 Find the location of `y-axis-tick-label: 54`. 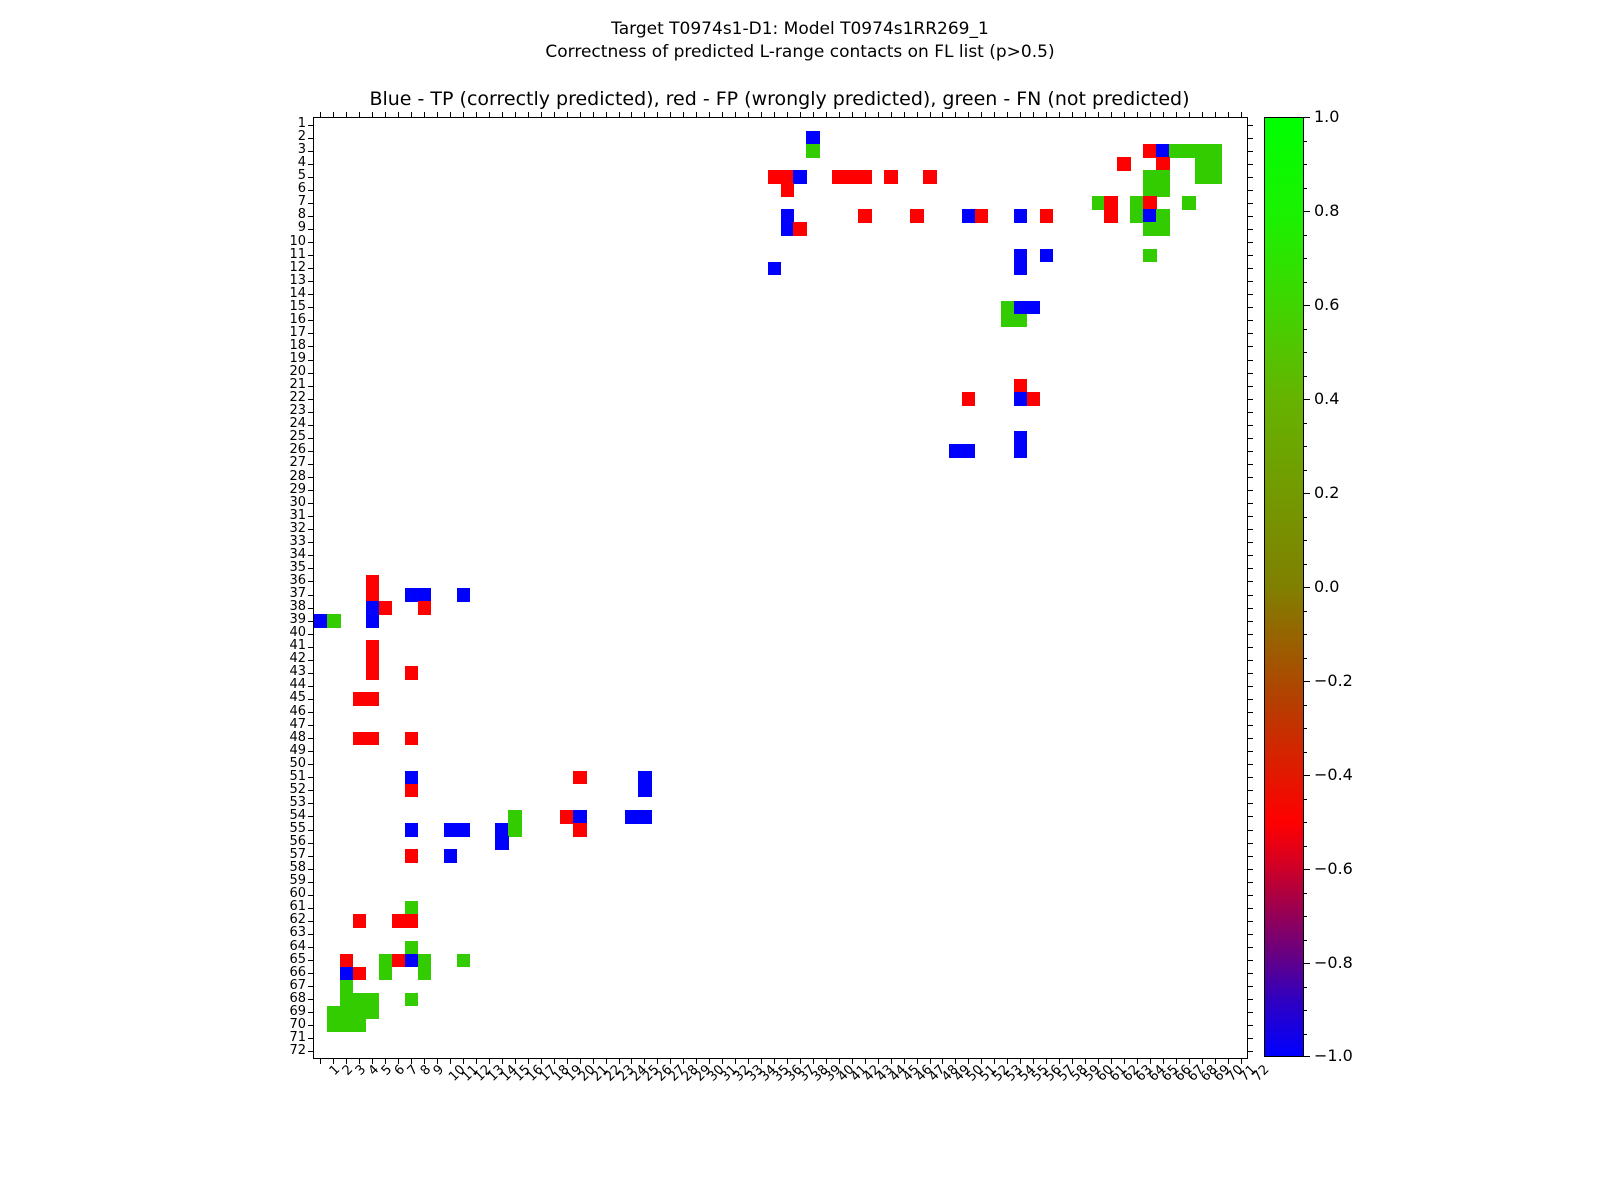

y-axis-tick-label: 54 is located at coordinates (297, 815).